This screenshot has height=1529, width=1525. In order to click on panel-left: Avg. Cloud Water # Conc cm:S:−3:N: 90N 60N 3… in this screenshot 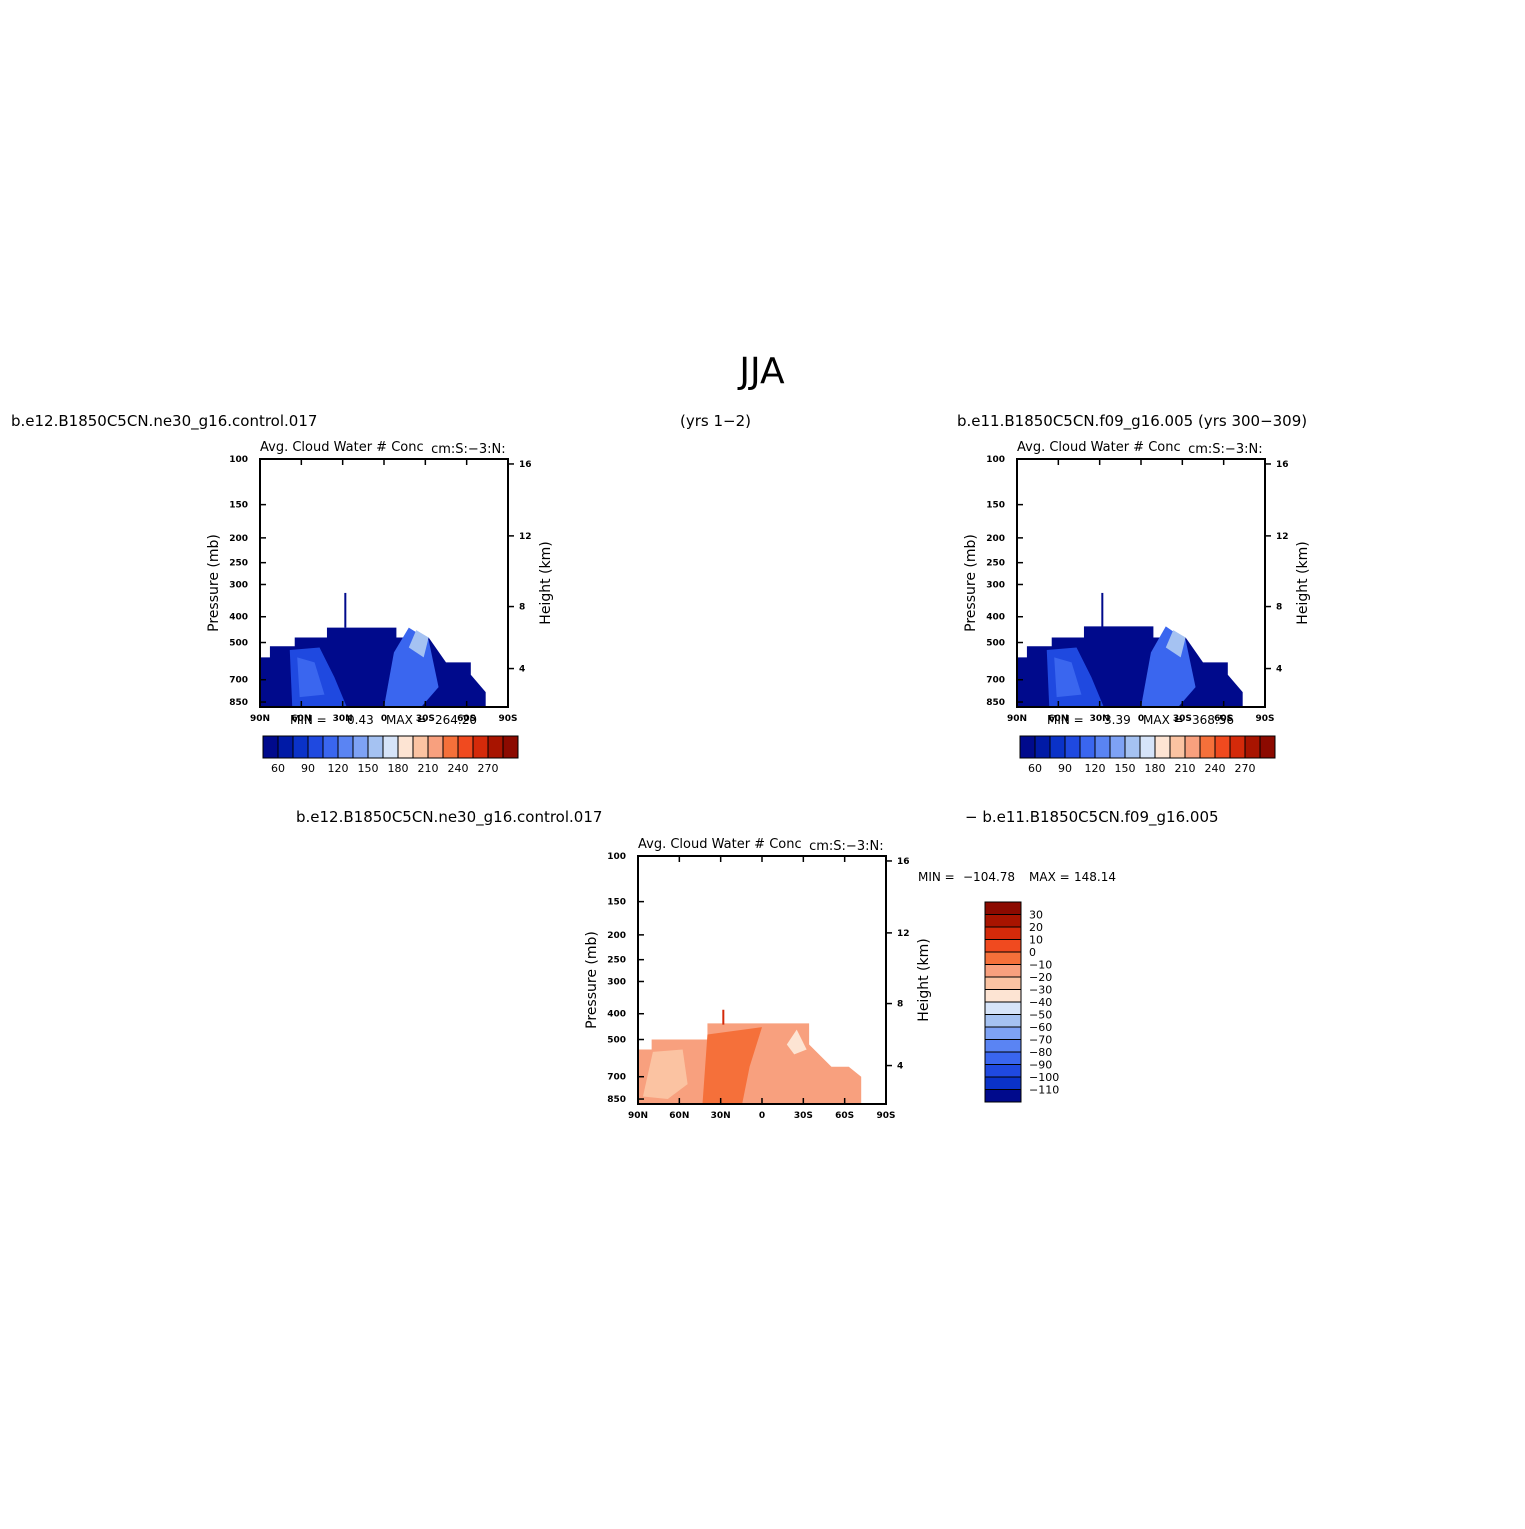, I will do `click(380, 607)`.